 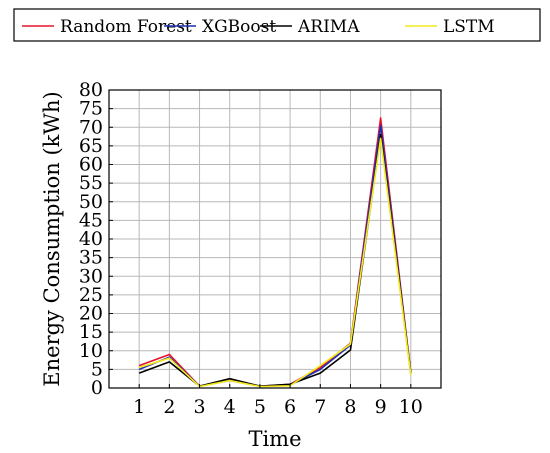 I want to click on y-tick-label: 65, so click(x=91, y=146).